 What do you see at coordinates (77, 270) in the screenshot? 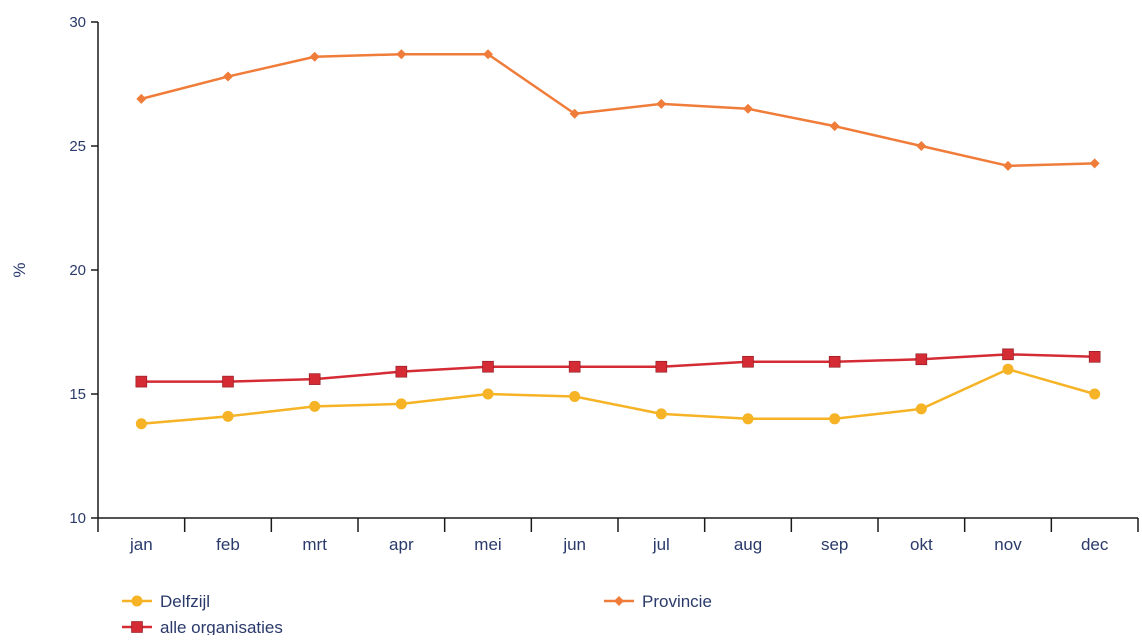
I see `y-tick-label: 20` at bounding box center [77, 270].